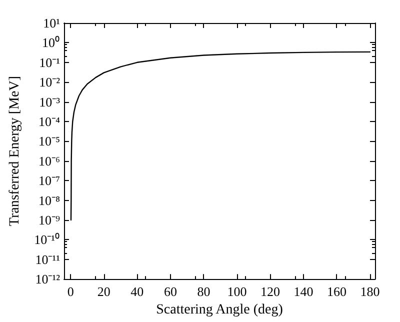  Describe the element at coordinates (49, 102) in the screenshot. I see `y-tick-label: 10⁻³` at that location.